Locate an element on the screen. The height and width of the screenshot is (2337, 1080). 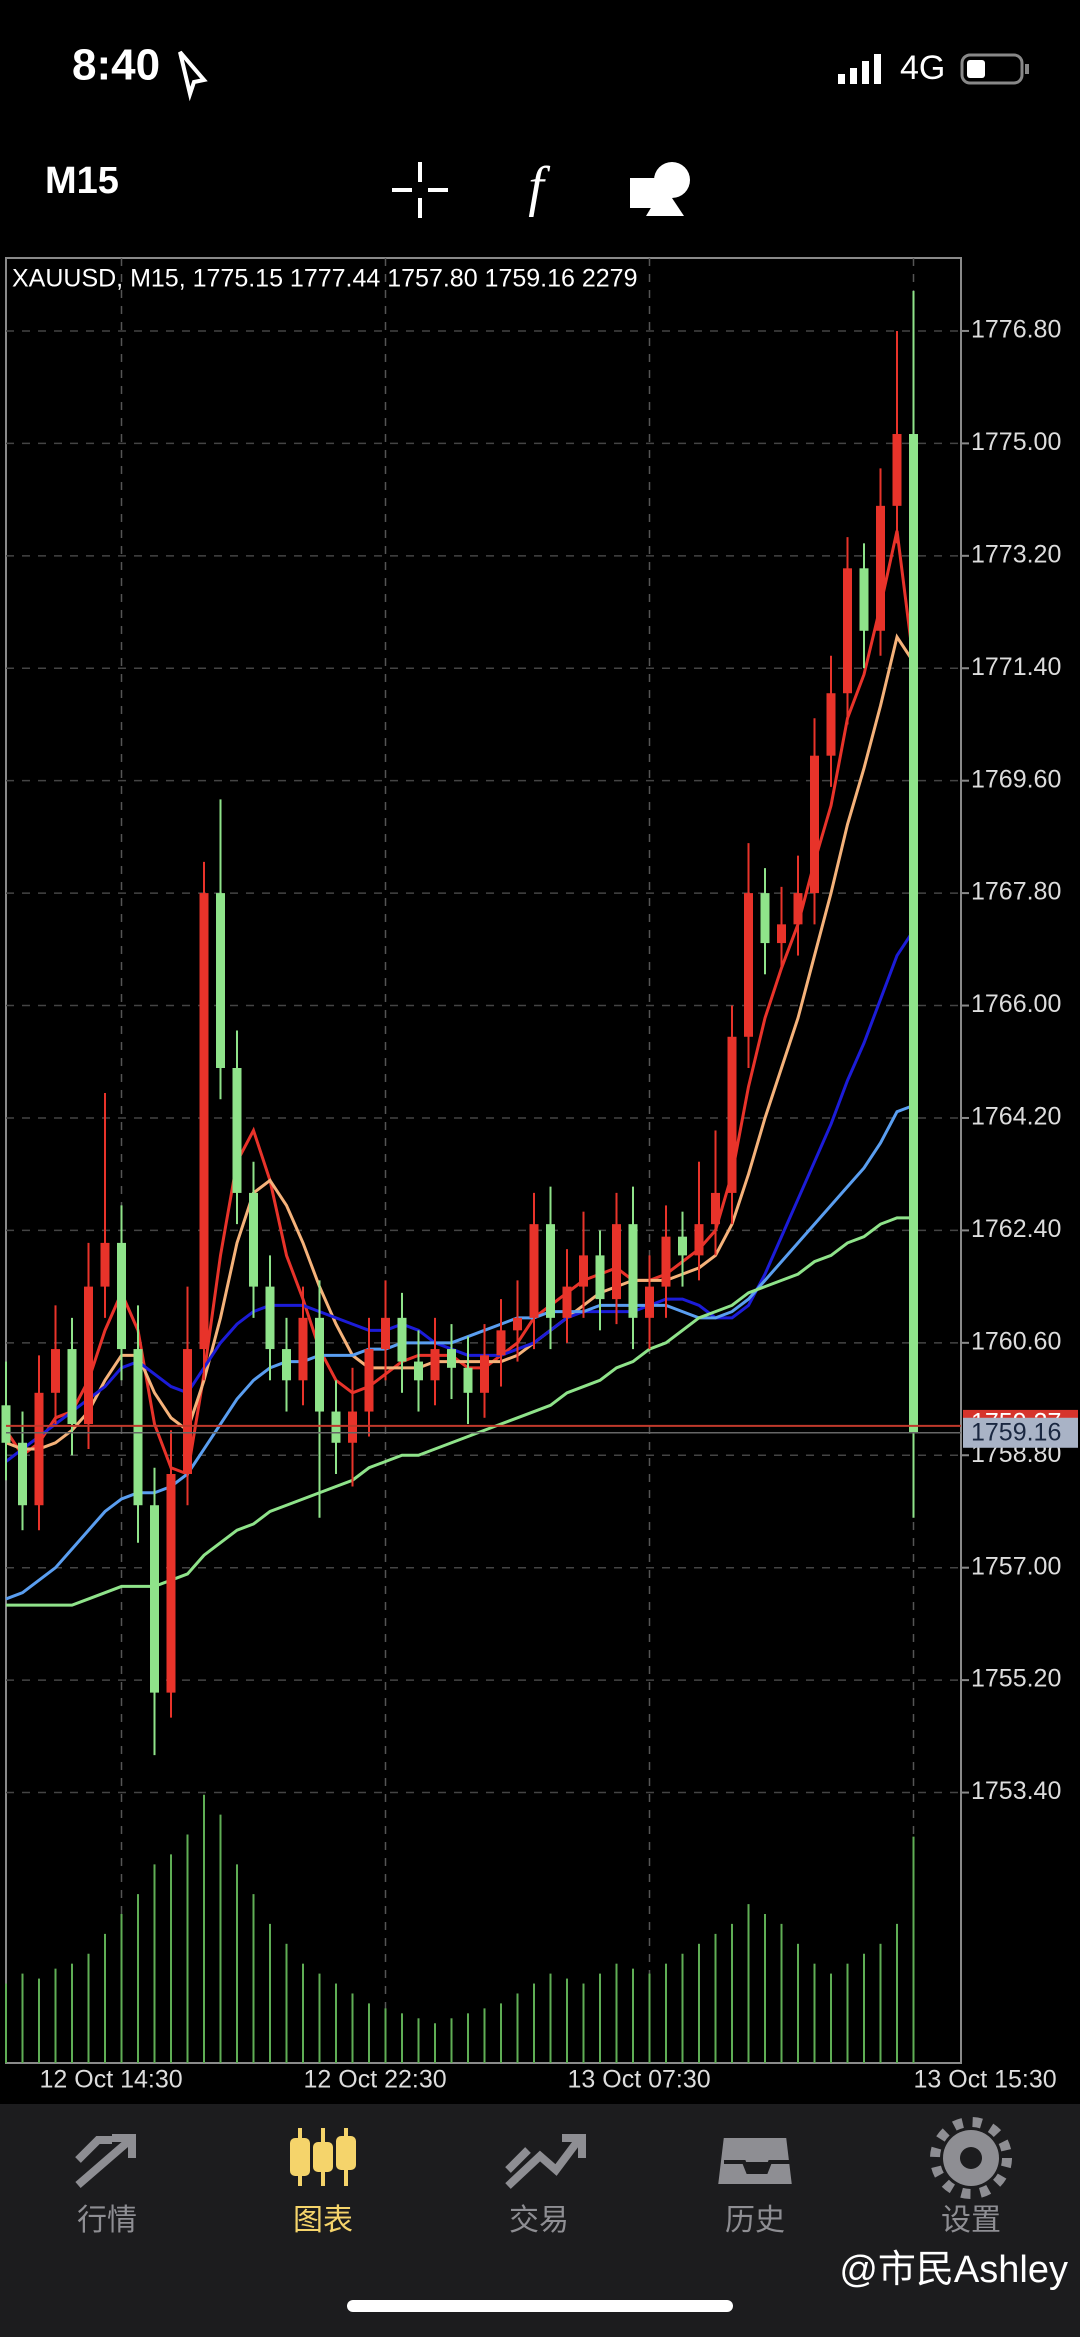
tab-label: 交易 is located at coordinates (539, 2220).